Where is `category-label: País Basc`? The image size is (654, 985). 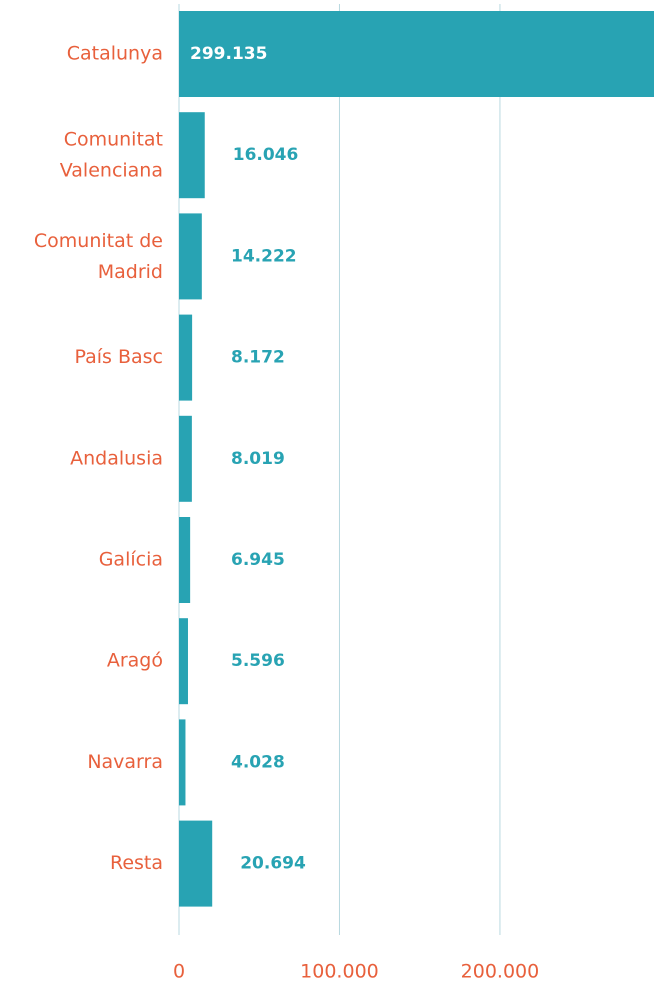
category-label: País Basc is located at coordinates (119, 357).